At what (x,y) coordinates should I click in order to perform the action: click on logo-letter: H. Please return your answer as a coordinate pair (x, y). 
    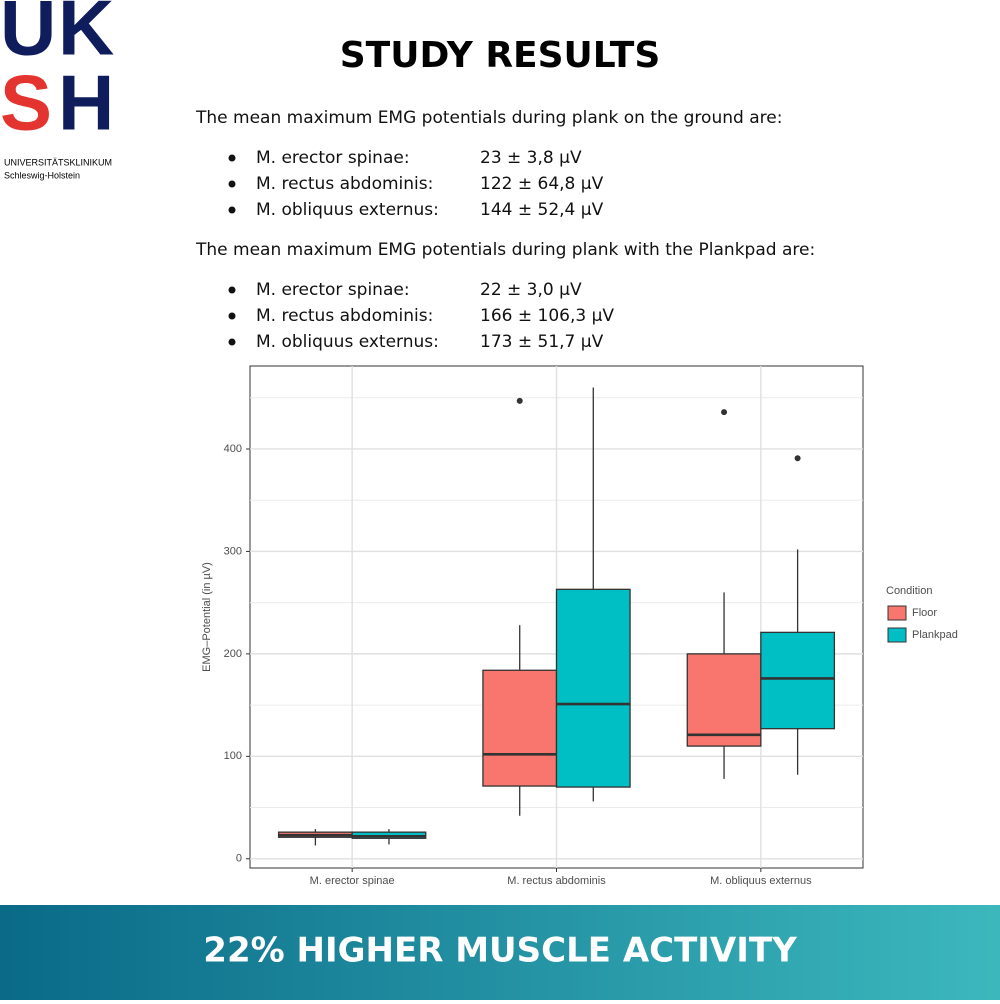
    Looking at the image, I should click on (86, 103).